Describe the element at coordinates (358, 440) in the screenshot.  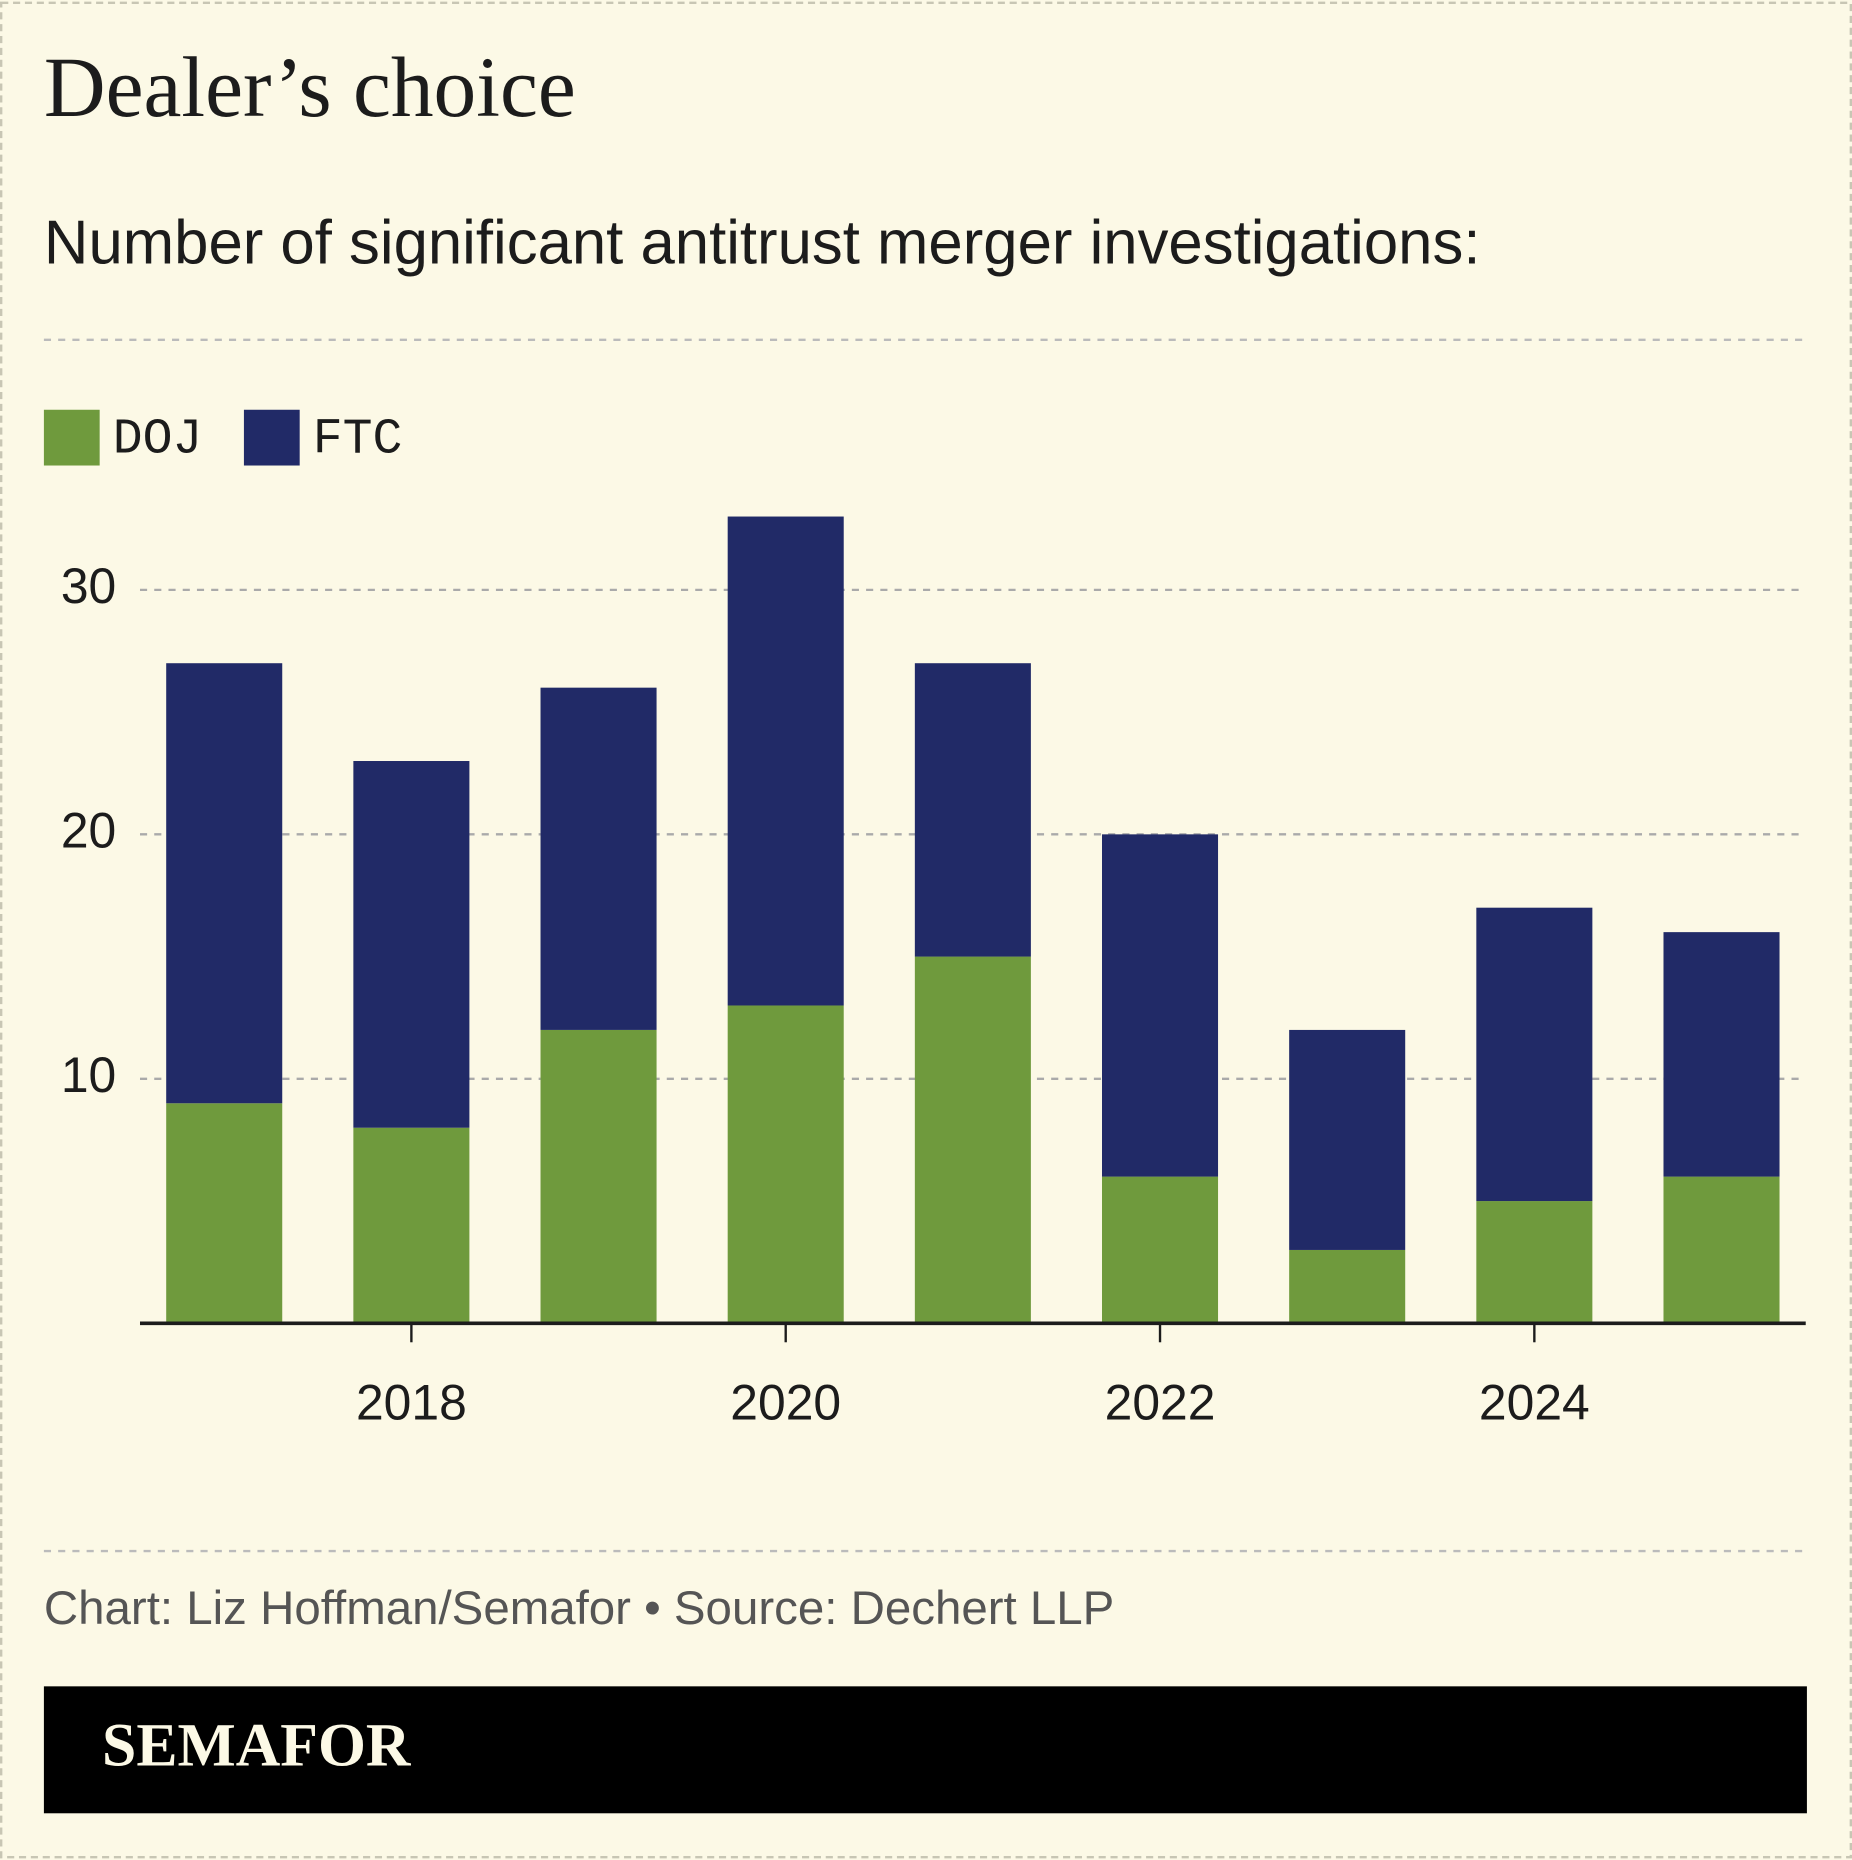
I see `legend-label: FTC` at that location.